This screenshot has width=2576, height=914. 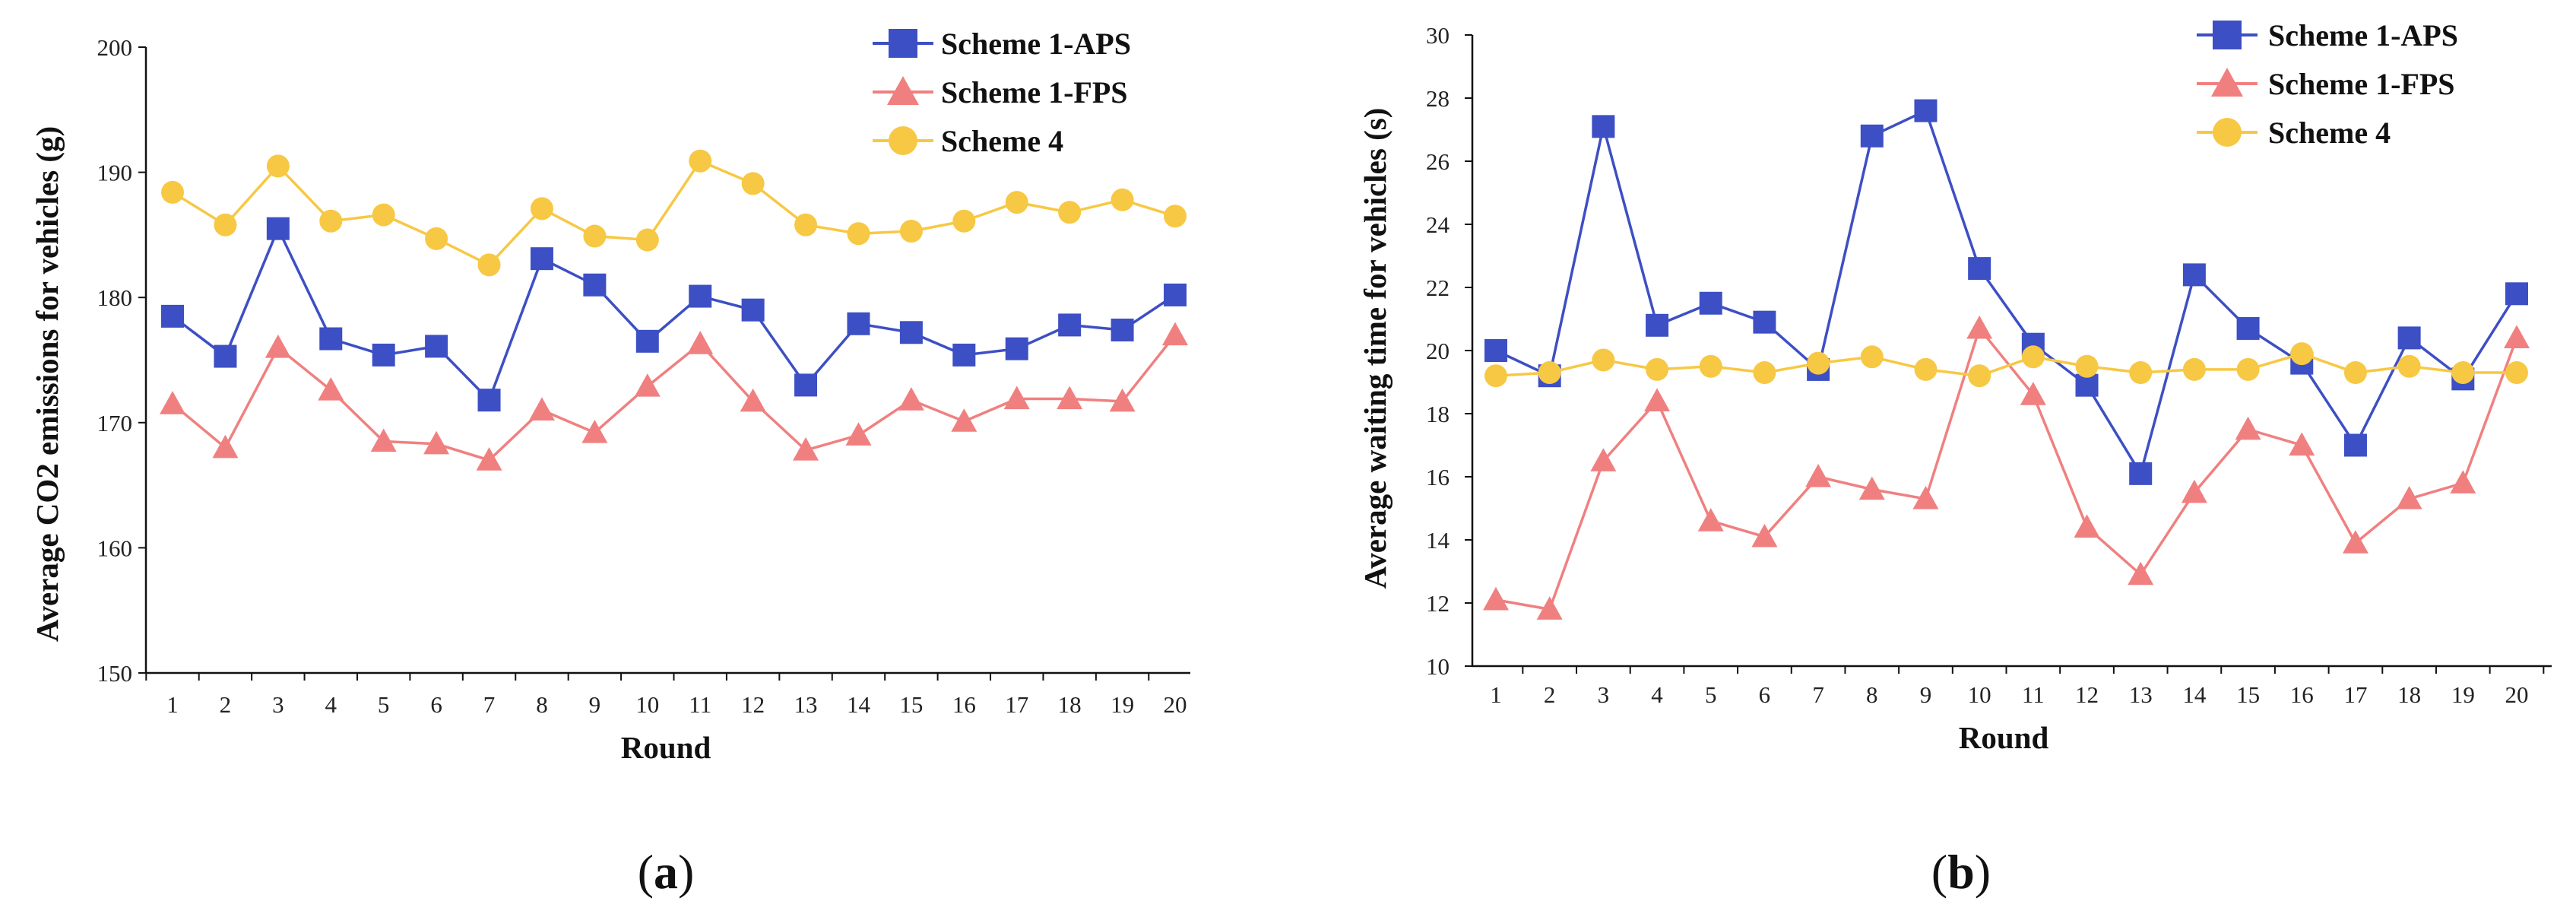 I want to click on chart-a-x-tick-label-14: 14, so click(x=859, y=704).